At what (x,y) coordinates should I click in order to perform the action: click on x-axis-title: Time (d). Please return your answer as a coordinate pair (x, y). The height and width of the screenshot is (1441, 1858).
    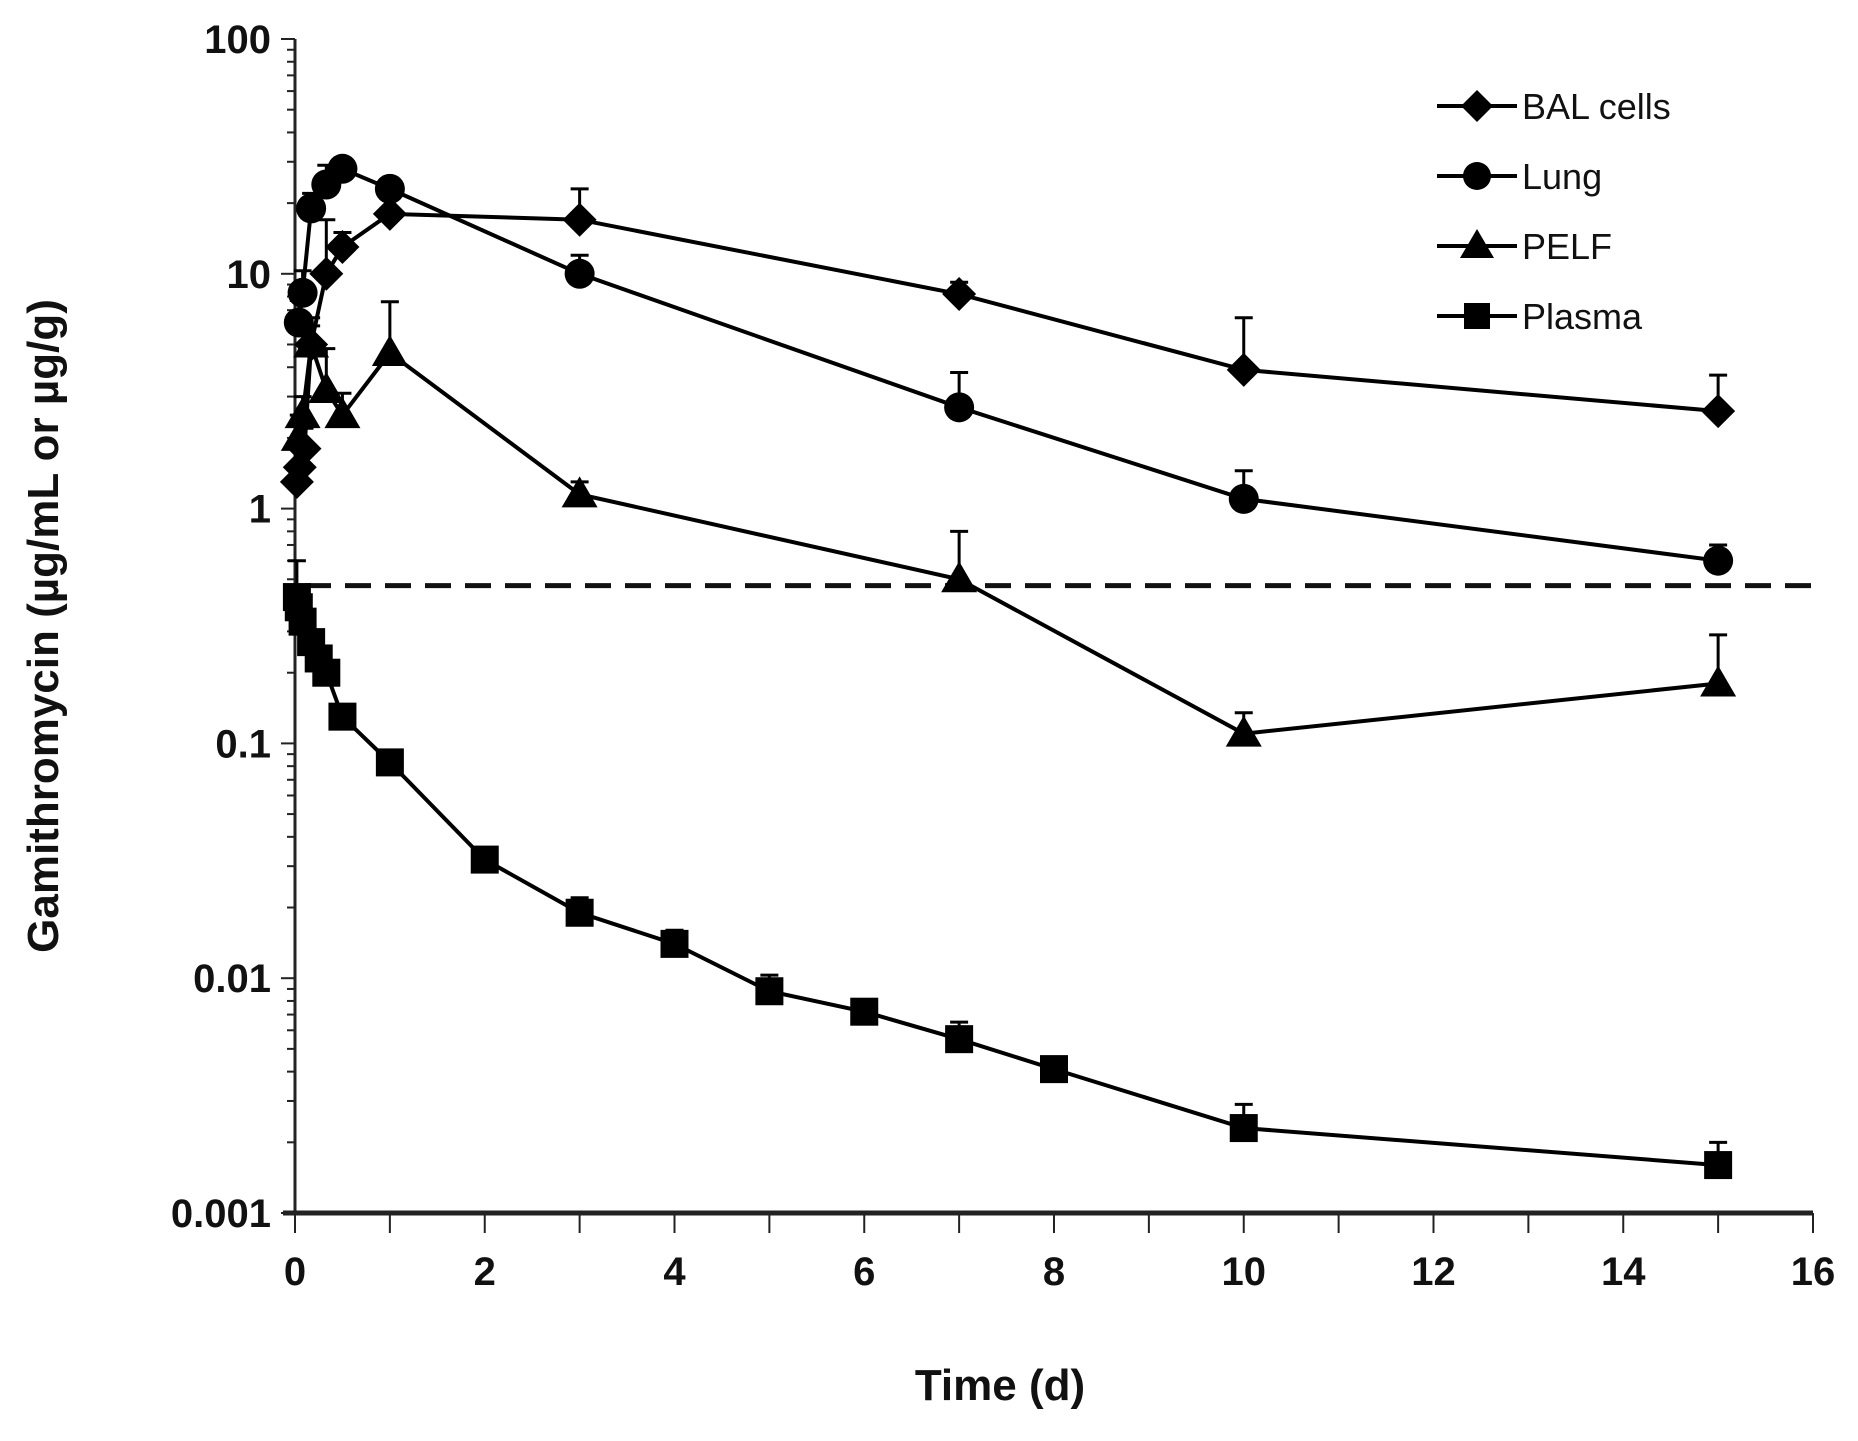
    Looking at the image, I should click on (1000, 1385).